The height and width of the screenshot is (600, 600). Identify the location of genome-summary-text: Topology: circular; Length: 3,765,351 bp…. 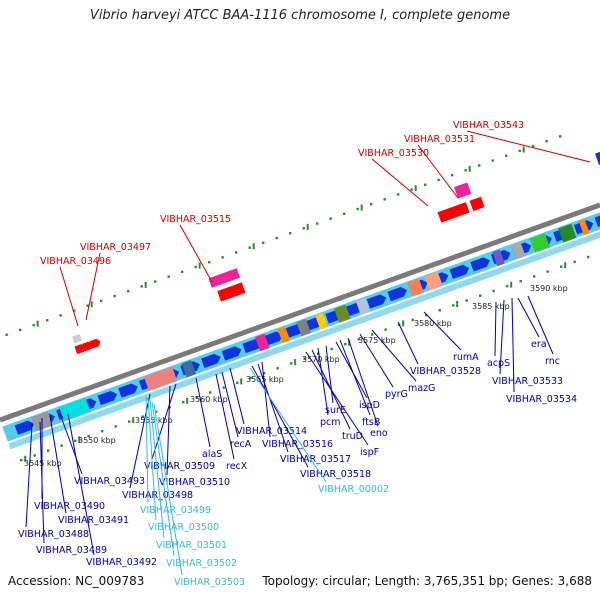
(427, 581).